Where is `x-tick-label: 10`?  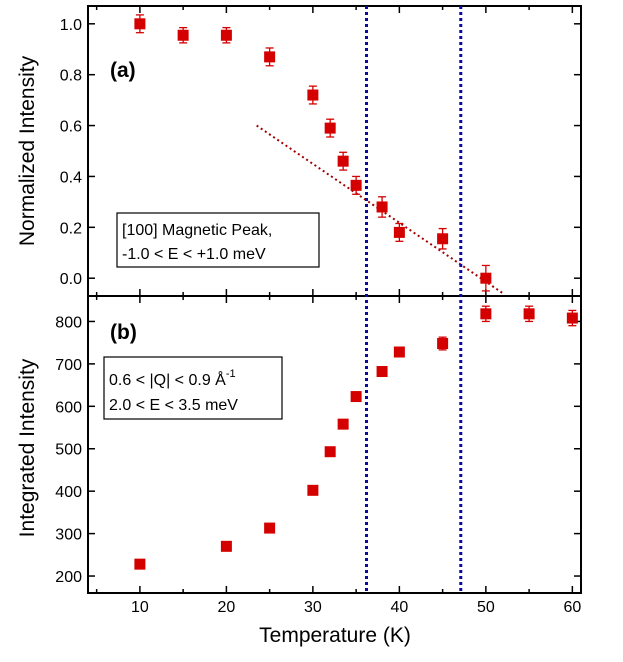 x-tick-label: 10 is located at coordinates (140, 607).